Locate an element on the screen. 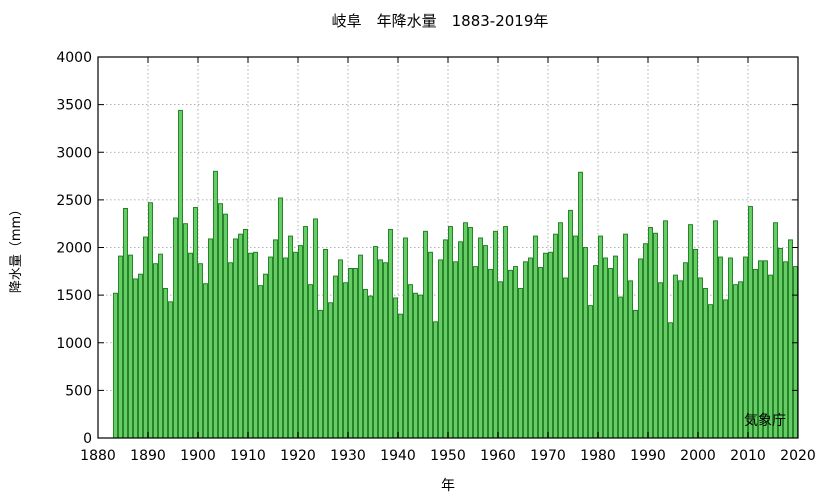  bar-1964 is located at coordinates (520, 363).